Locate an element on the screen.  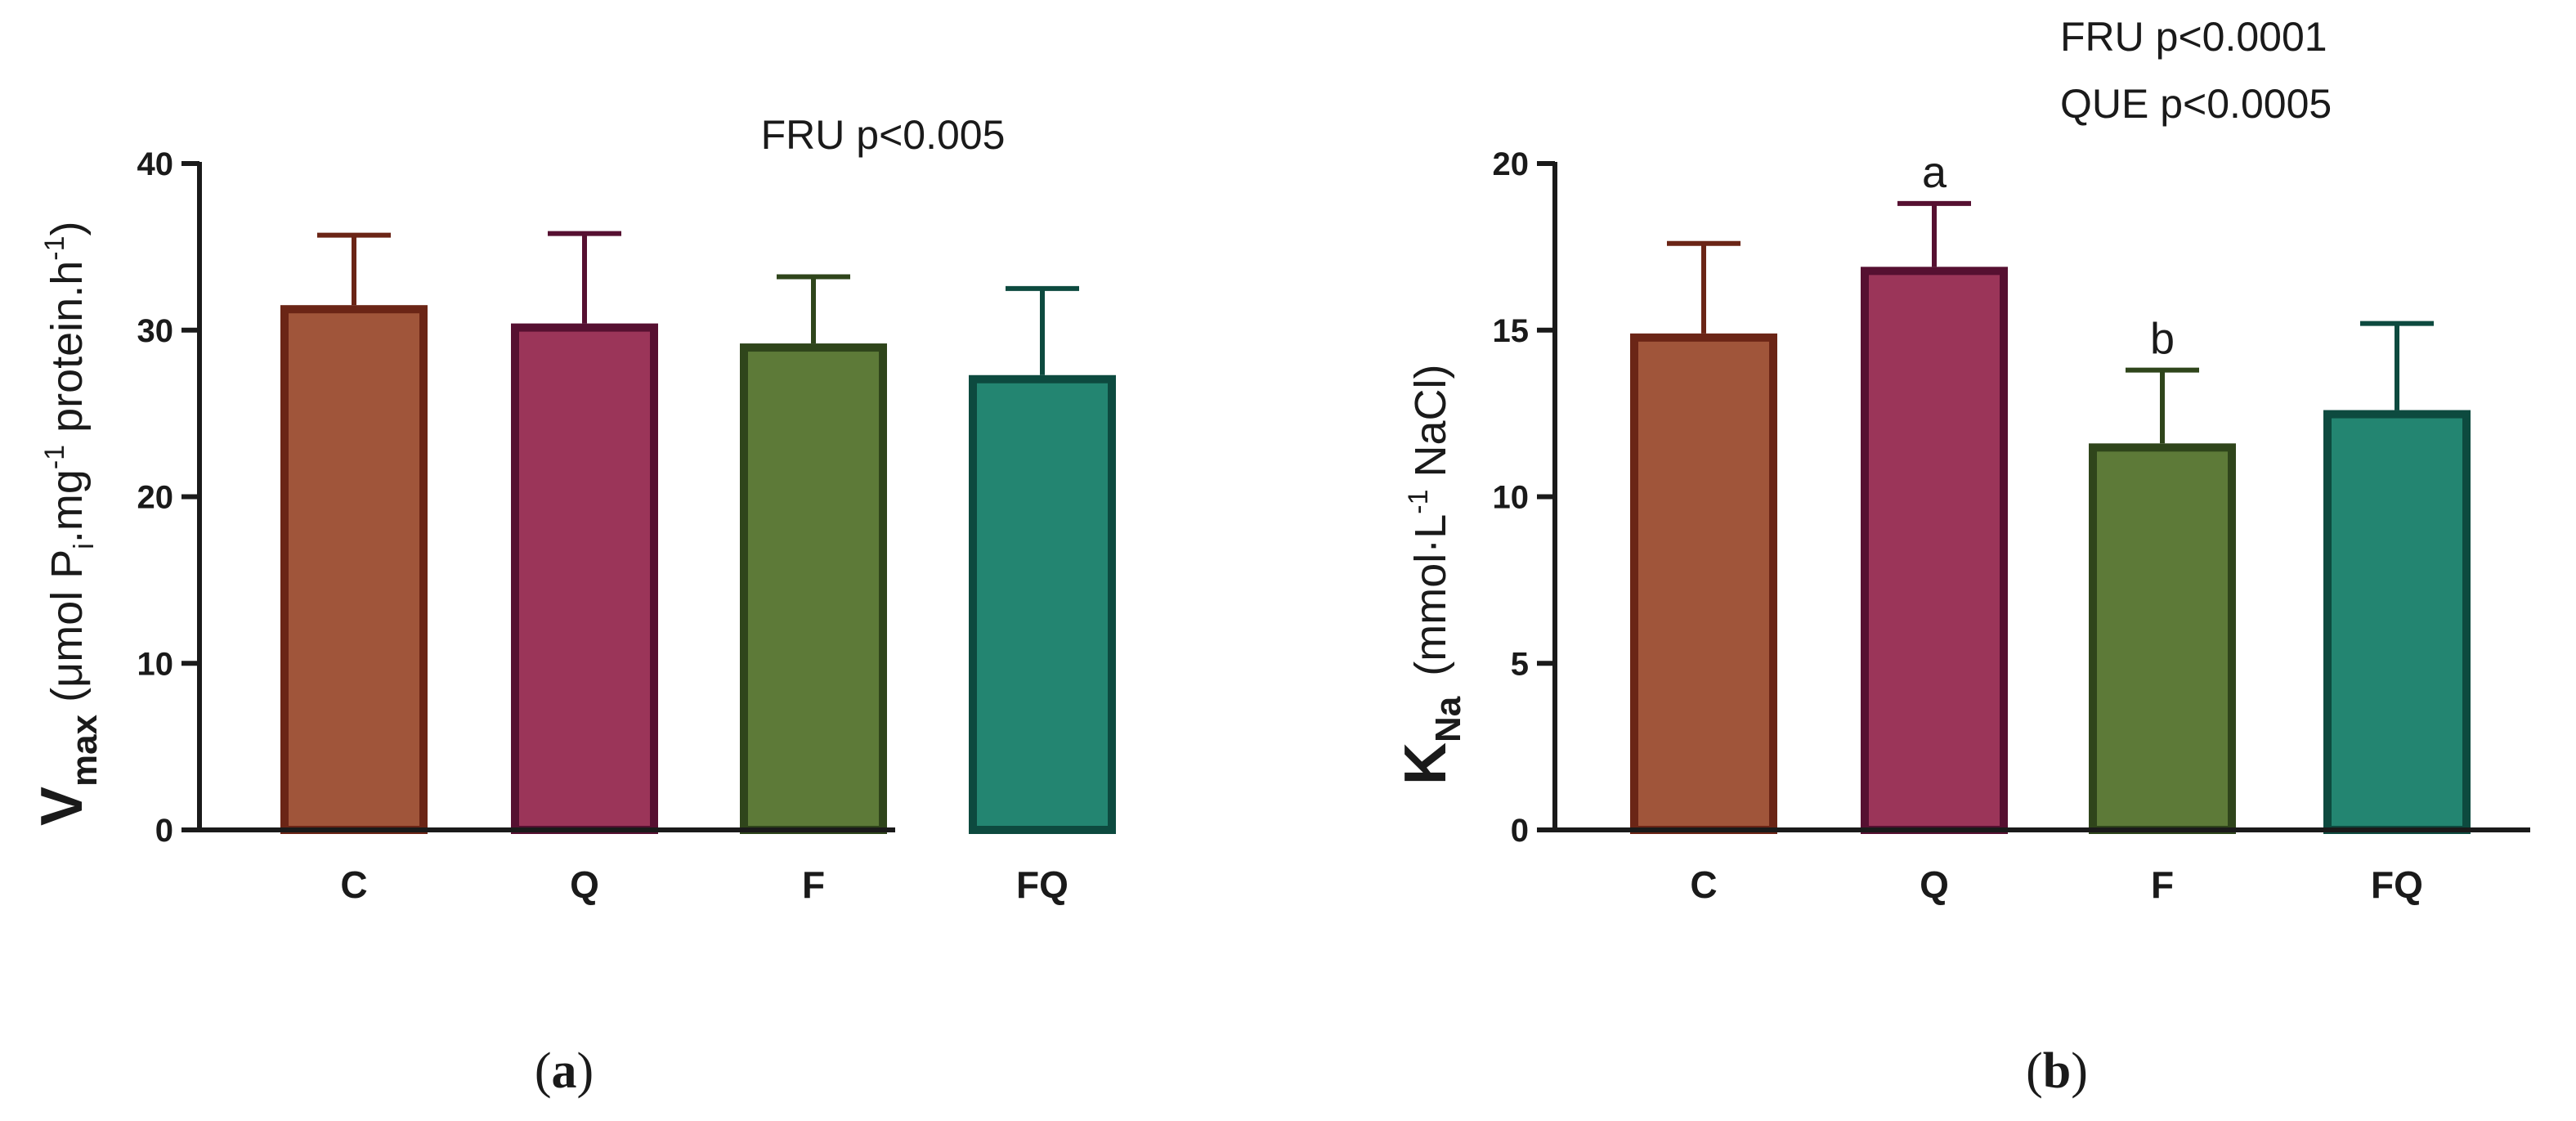
panel-b-y-tick-label: 0 is located at coordinates (1520, 831).